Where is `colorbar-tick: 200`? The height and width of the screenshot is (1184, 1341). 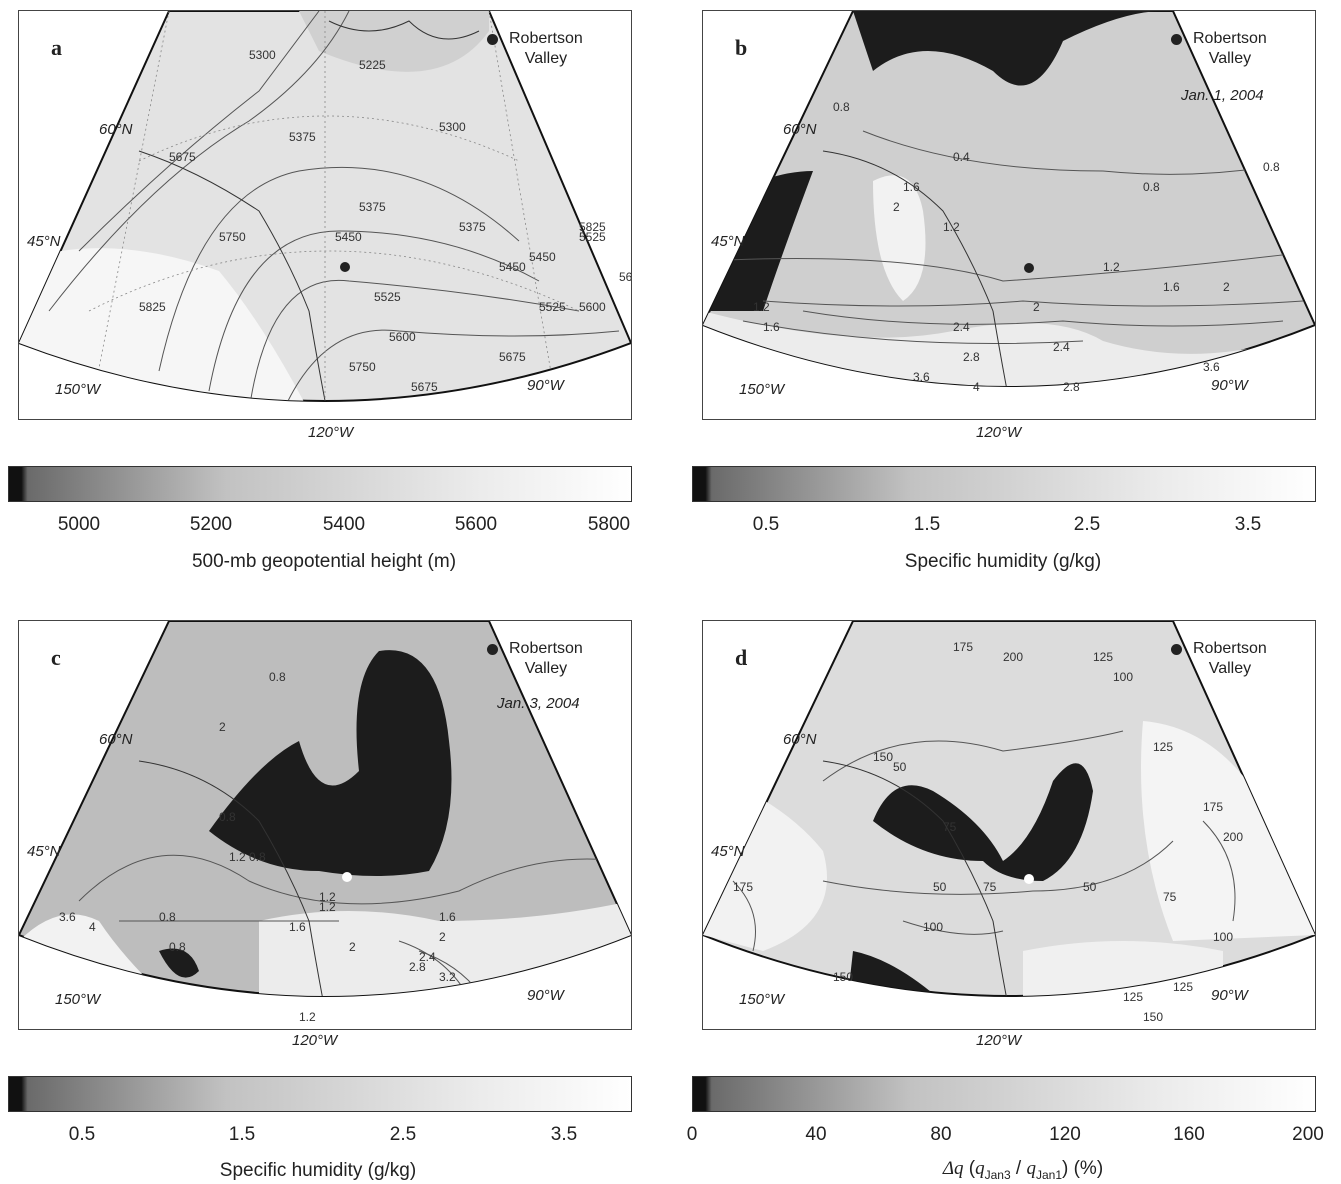 colorbar-tick: 200 is located at coordinates (1308, 1134).